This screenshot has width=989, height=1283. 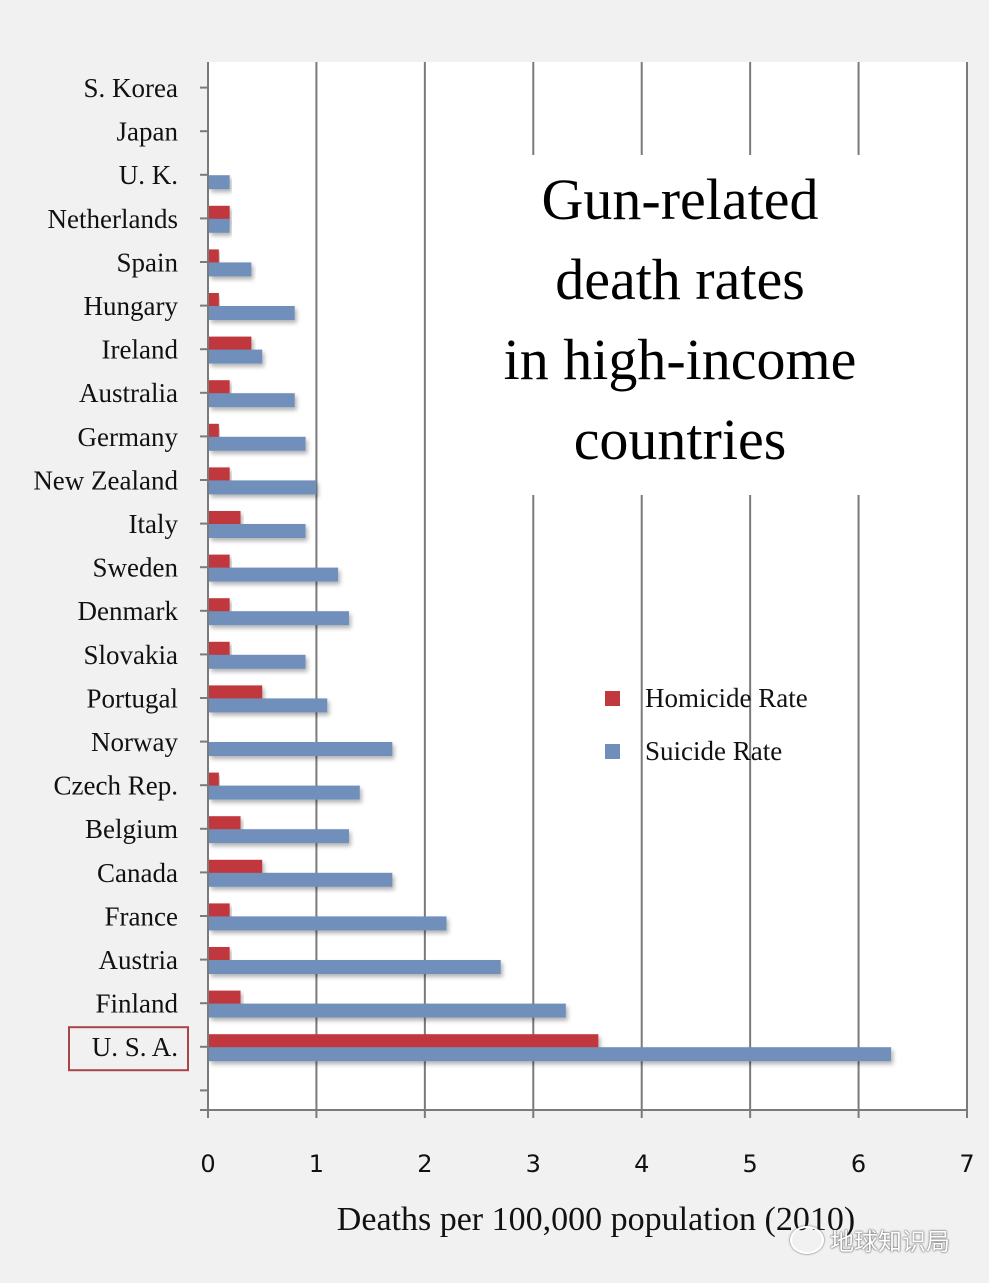 What do you see at coordinates (680, 325) in the screenshot?
I see `title-background` at bounding box center [680, 325].